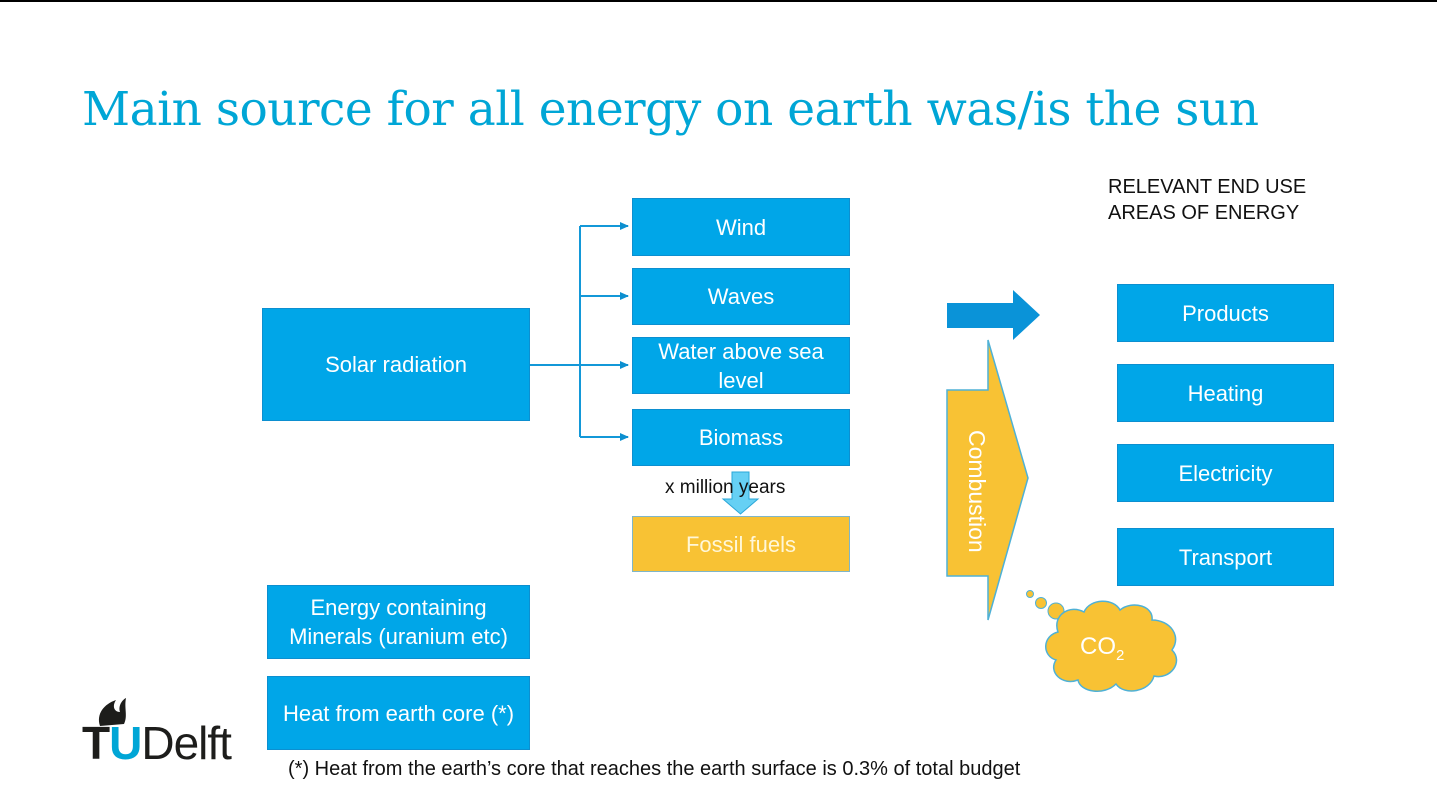 The image size is (1437, 808). I want to click on co2-main-text: CO, so click(1098, 646).